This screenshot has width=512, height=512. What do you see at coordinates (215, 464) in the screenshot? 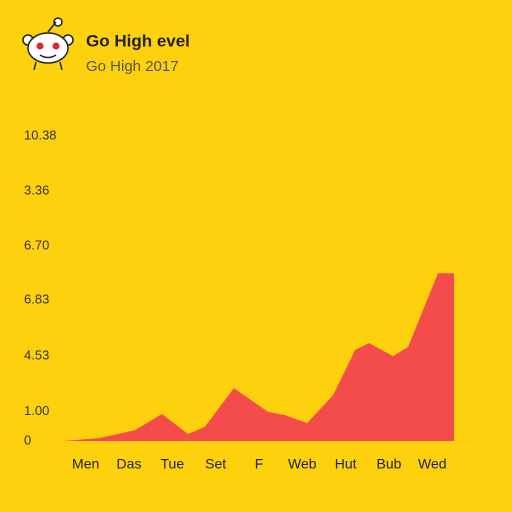
I see `x-tick-label: Set` at bounding box center [215, 464].